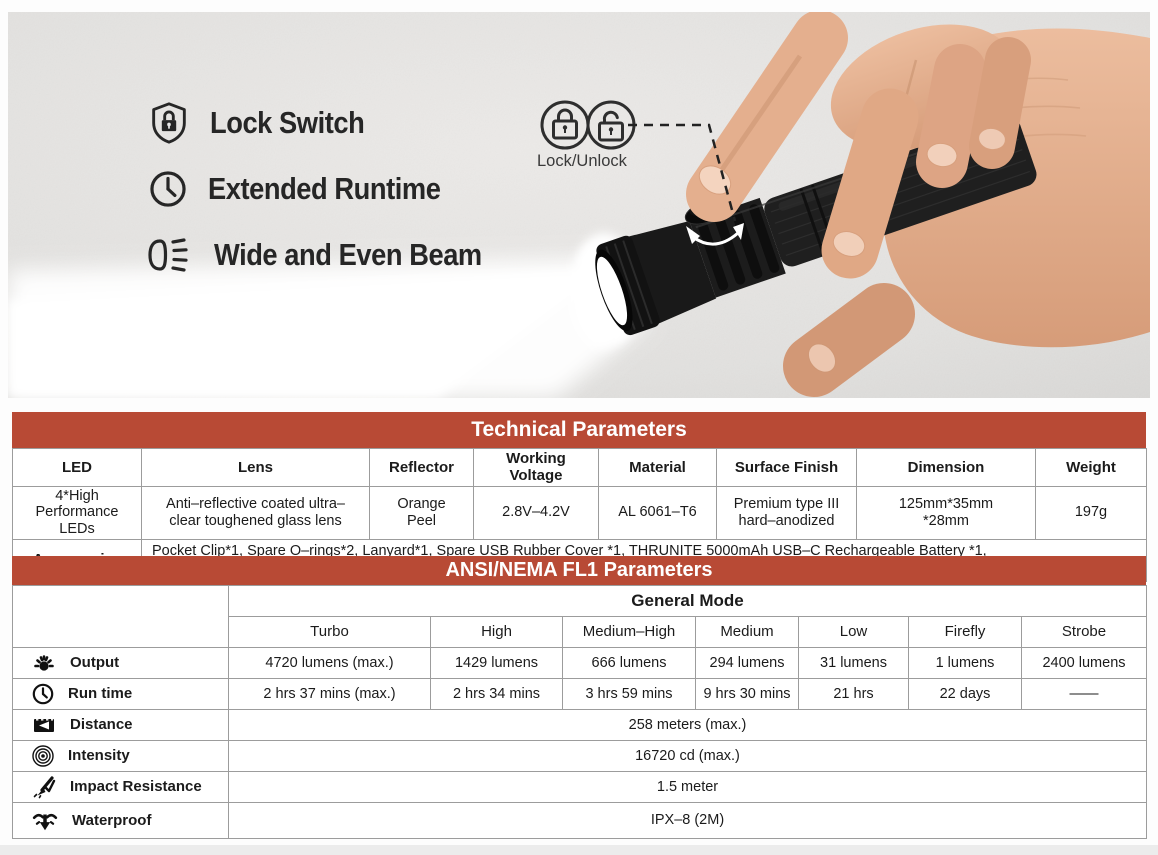 Image resolution: width=1158 pixels, height=855 pixels. Describe the element at coordinates (579, 570) in the screenshot. I see `table-title: ANSI/NEMA FL1 Parameters` at that location.